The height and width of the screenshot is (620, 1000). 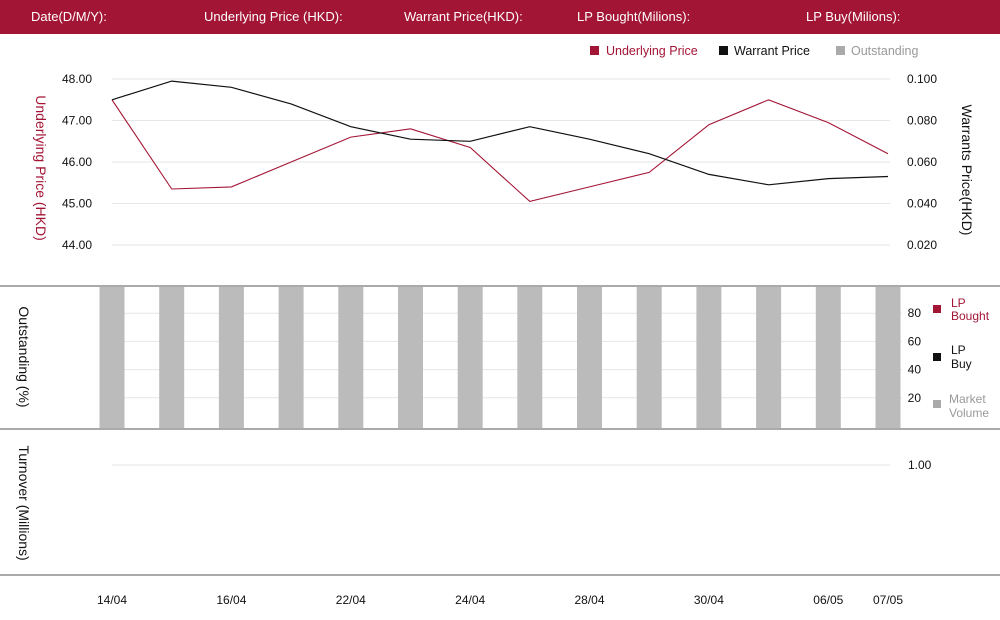 I want to click on legend-market-volume-line-1: Market, so click(x=967, y=399).